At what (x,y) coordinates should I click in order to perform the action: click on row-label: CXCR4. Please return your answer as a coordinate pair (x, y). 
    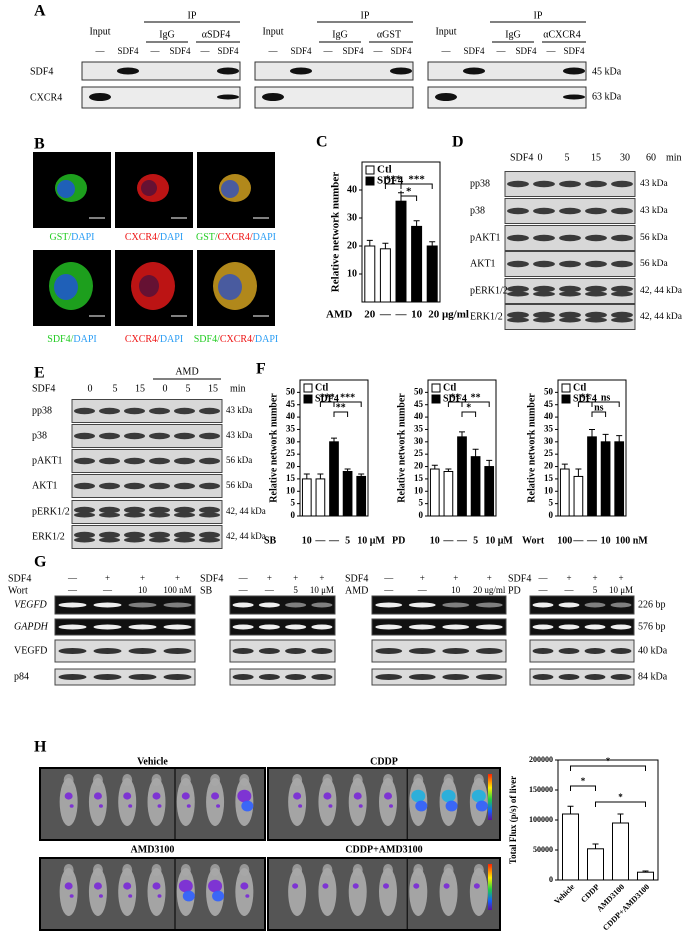
    Looking at the image, I should click on (46, 97).